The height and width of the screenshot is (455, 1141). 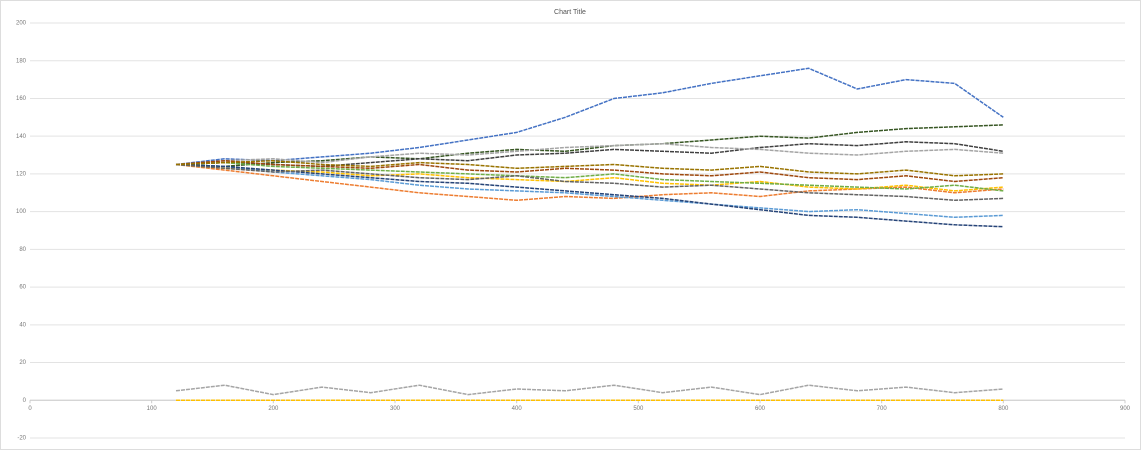 What do you see at coordinates (22, 288) in the screenshot?
I see `y-tick-label: 60` at bounding box center [22, 288].